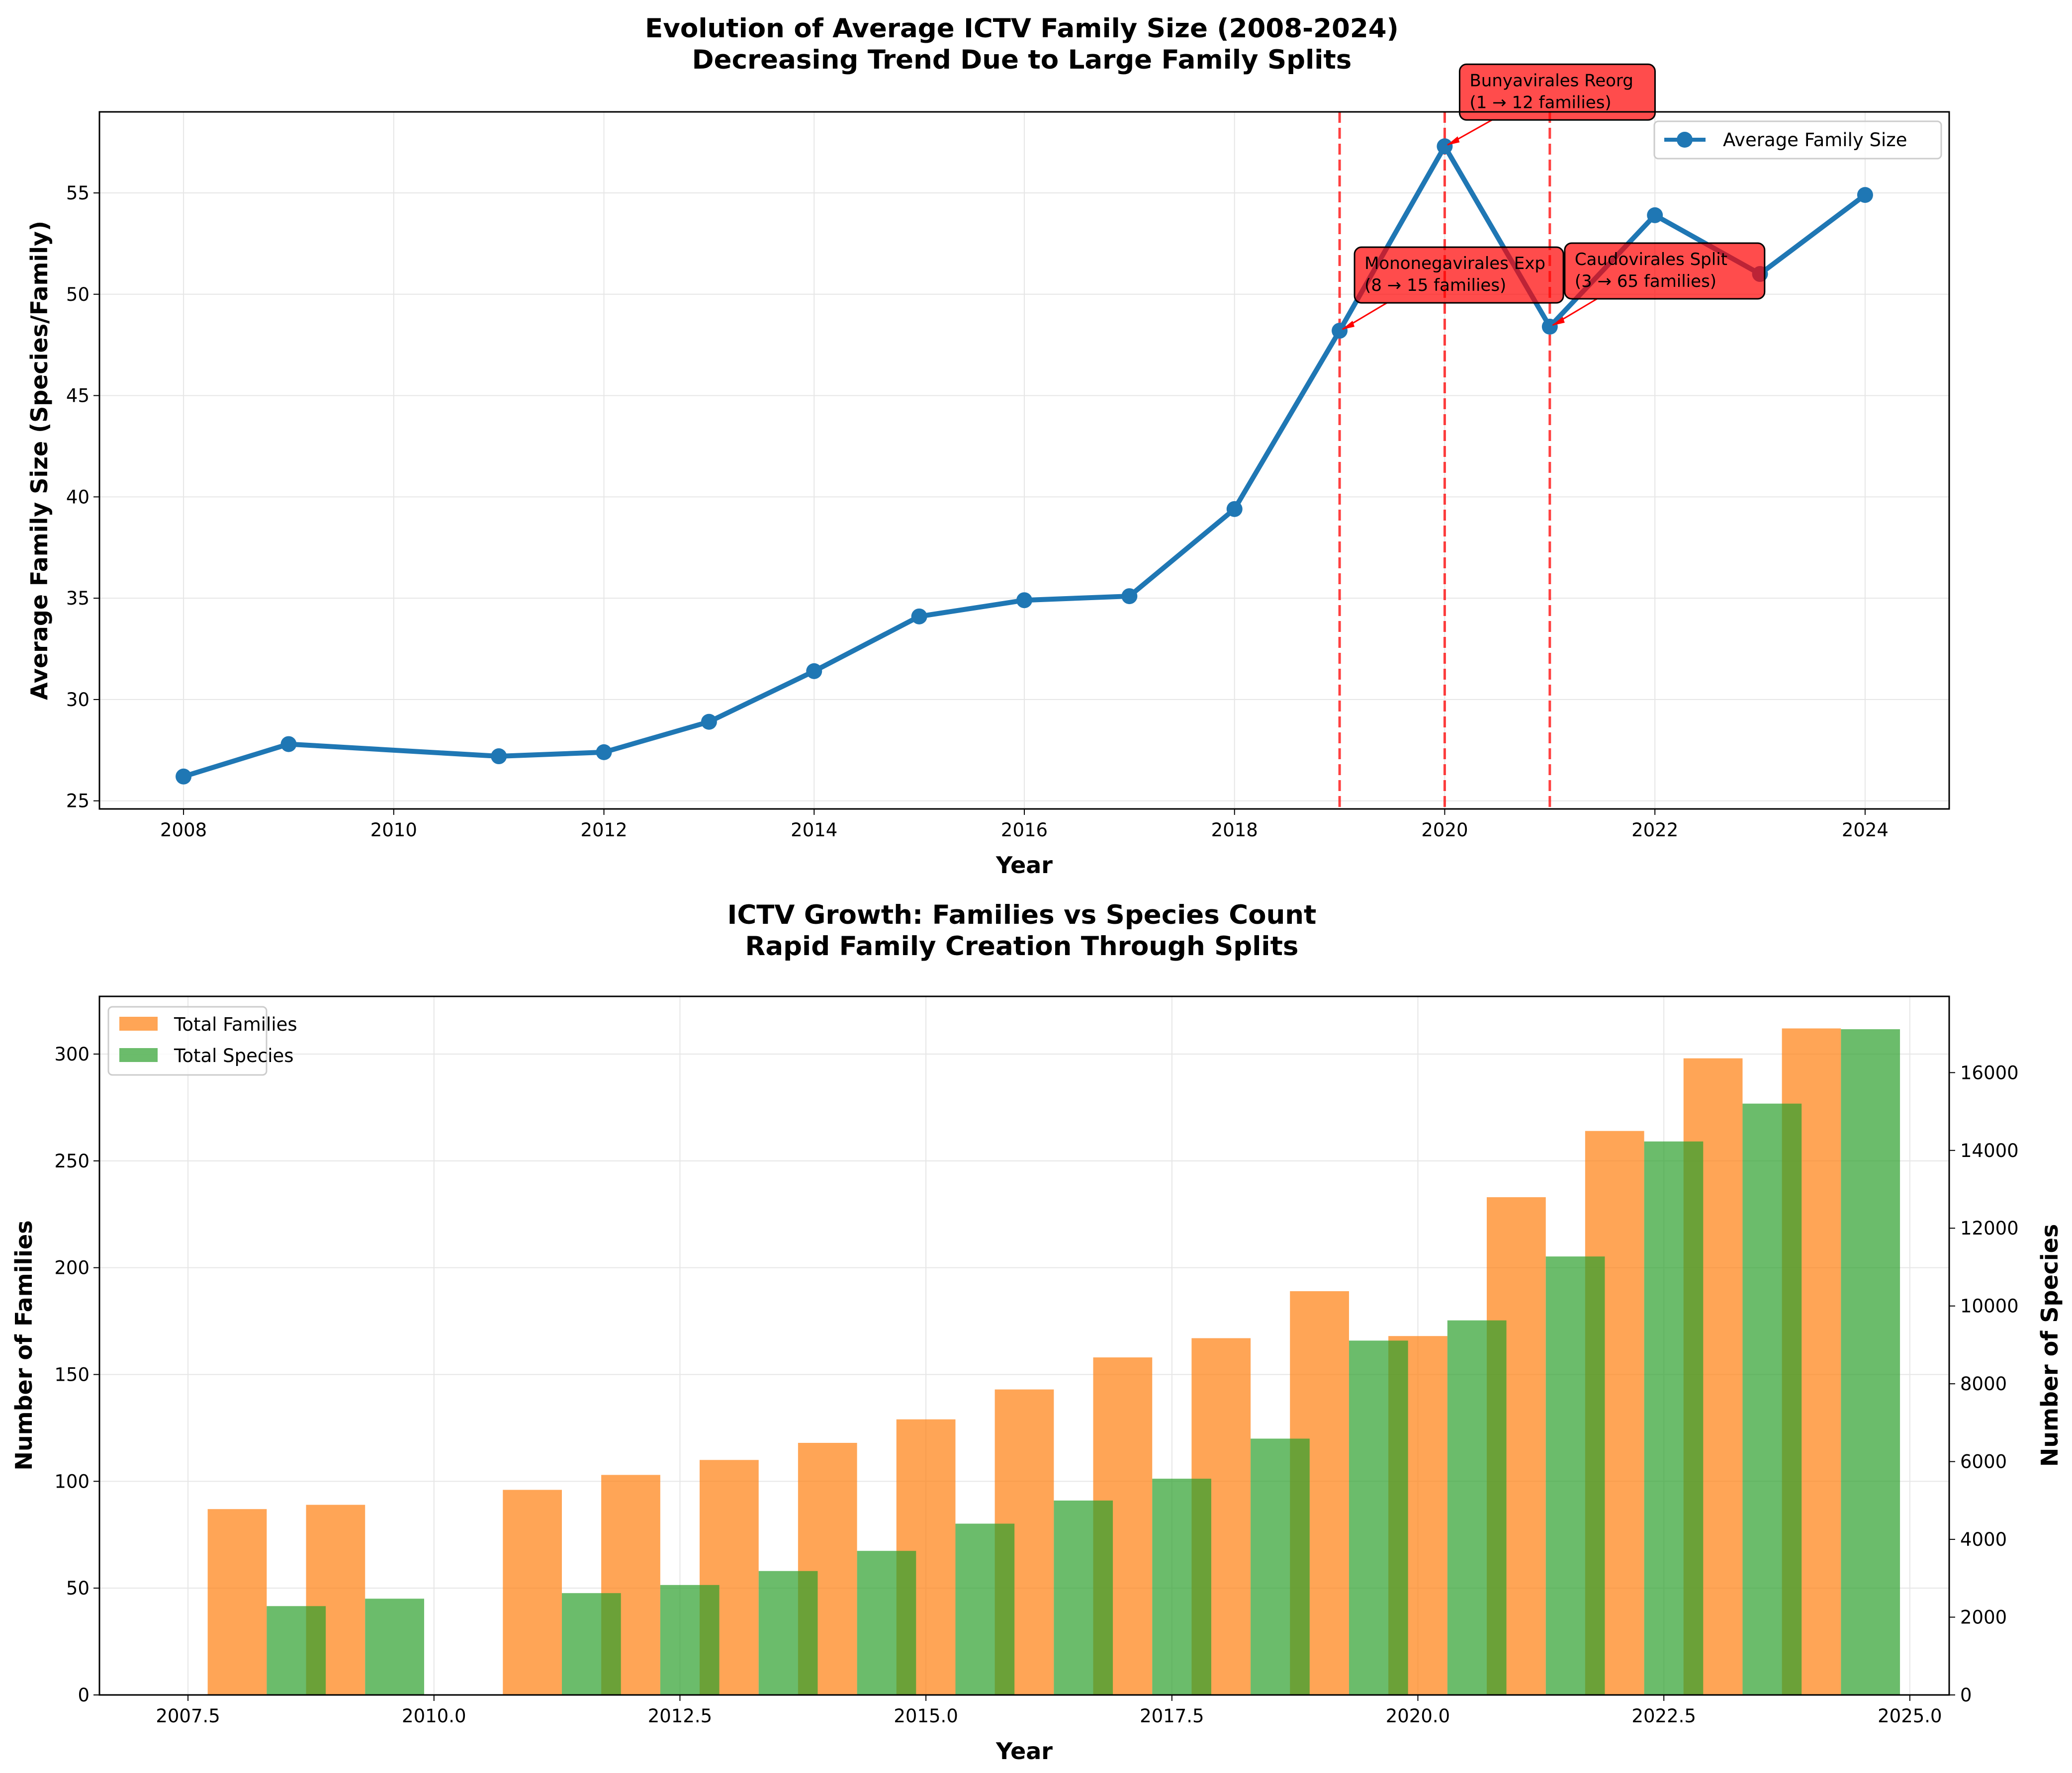 This screenshot has width=2072, height=1773. What do you see at coordinates (39, 460) in the screenshot?
I see `chart1-y-axis-label: Average Family Size (Species/Family)` at bounding box center [39, 460].